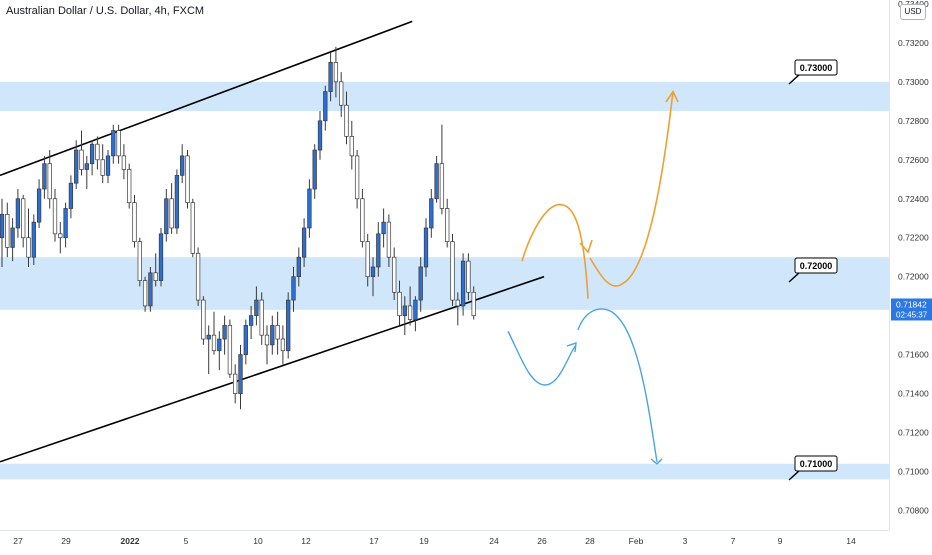 Image resolution: width=932 pixels, height=555 pixels. I want to click on y-tick-label: 0.73200, so click(913, 43).